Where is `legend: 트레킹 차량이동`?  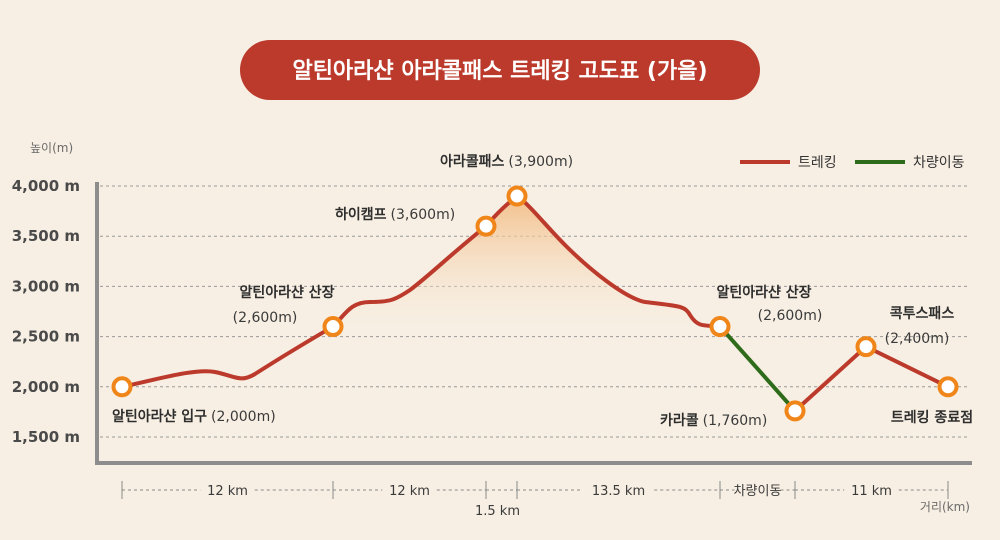
legend: 트레킹 차량이동 is located at coordinates (852, 163).